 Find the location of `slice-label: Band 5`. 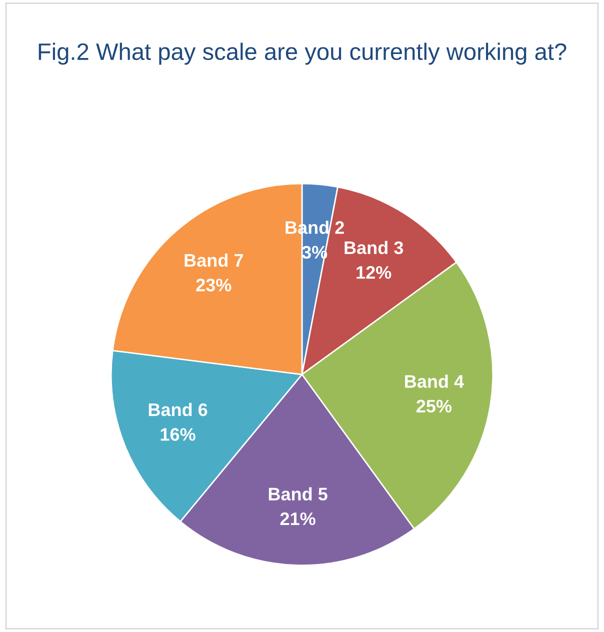

slice-label: Band 5 is located at coordinates (298, 494).